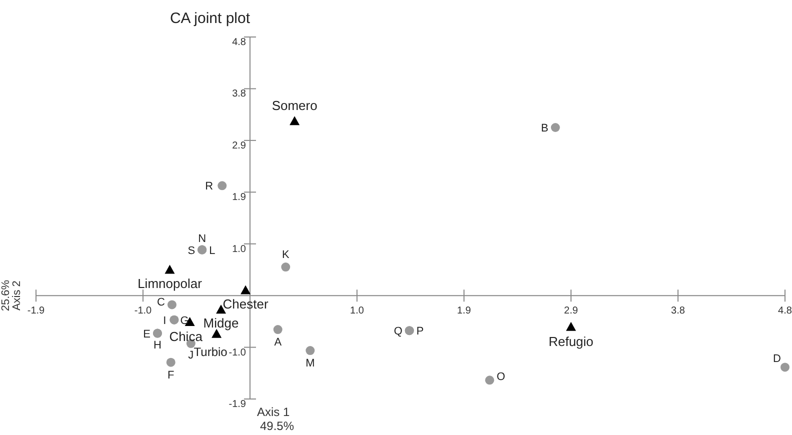 The width and height of the screenshot is (792, 435). I want to click on annotation: K, so click(286, 255).